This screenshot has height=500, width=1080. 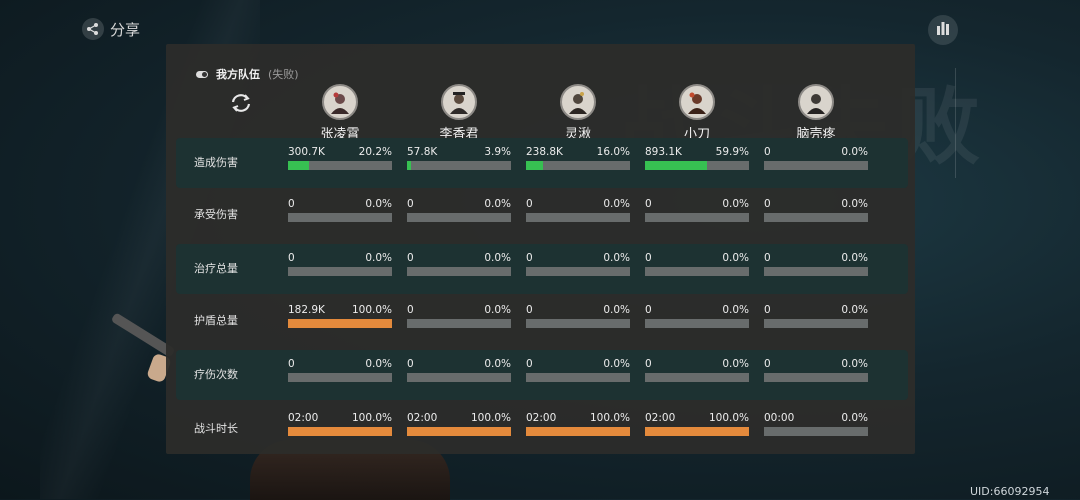 What do you see at coordinates (306, 310) in the screenshot?
I see `stat-value: 182.9K` at bounding box center [306, 310].